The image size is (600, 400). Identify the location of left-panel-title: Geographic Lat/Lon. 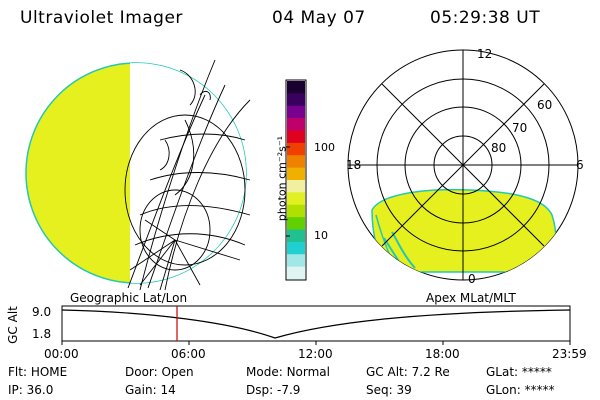
(129, 298).